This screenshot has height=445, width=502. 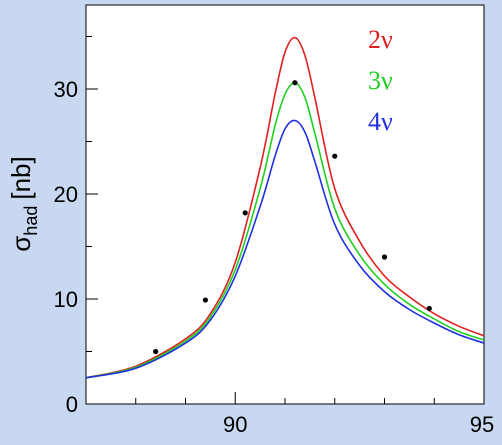 I want to click on y-tick-label: 0, so click(x=72, y=404).